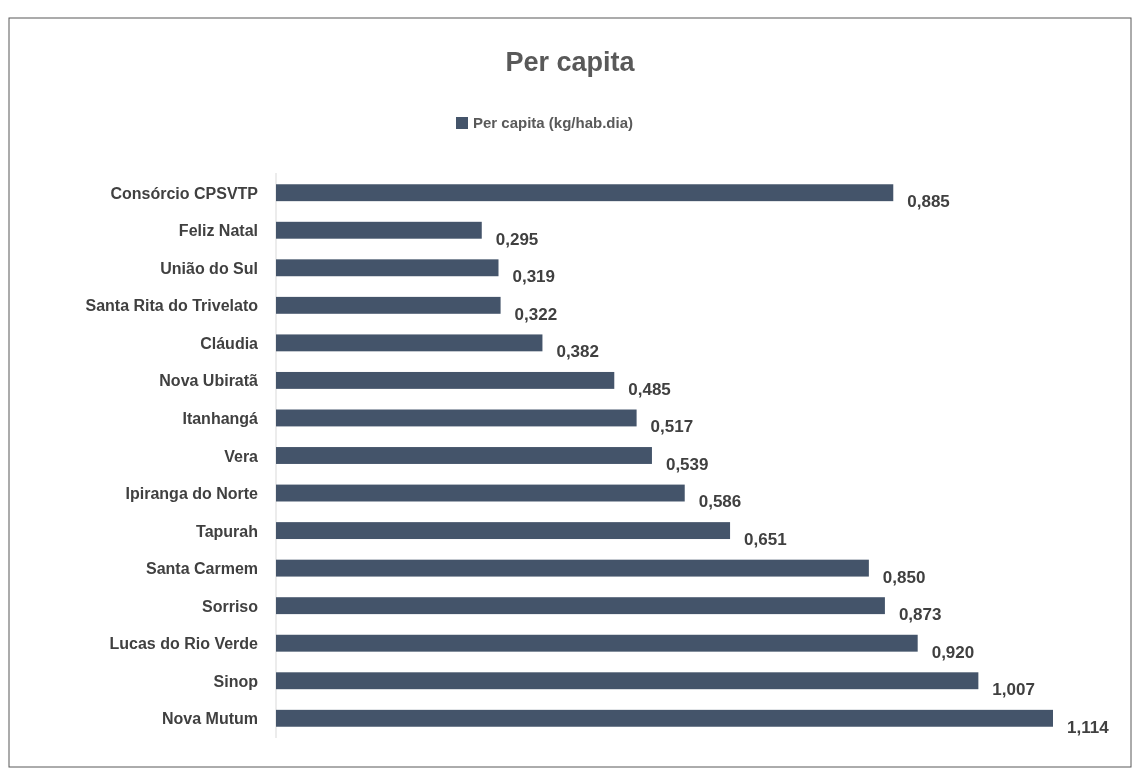 This screenshot has width=1132, height=776. I want to click on data-label: 0,539, so click(687, 464).